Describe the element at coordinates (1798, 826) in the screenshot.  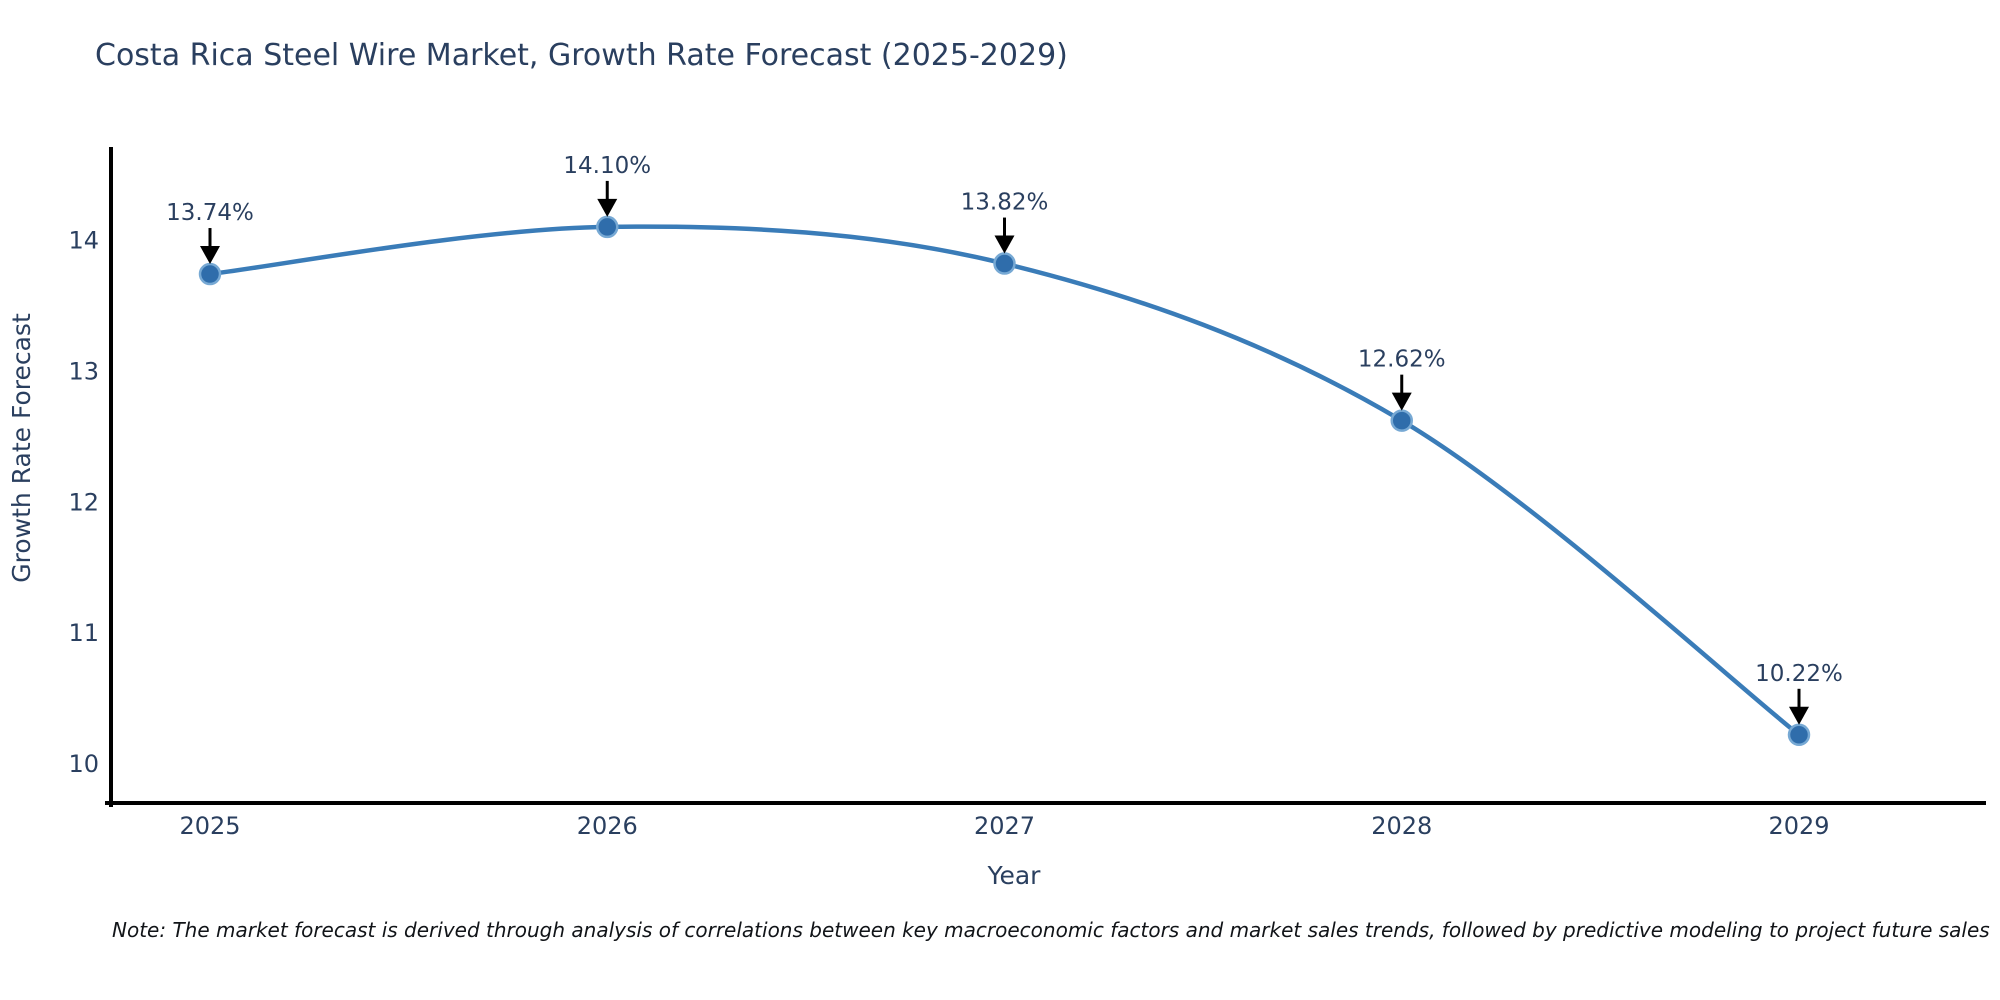
I see `x-tick-label: 2029` at that location.